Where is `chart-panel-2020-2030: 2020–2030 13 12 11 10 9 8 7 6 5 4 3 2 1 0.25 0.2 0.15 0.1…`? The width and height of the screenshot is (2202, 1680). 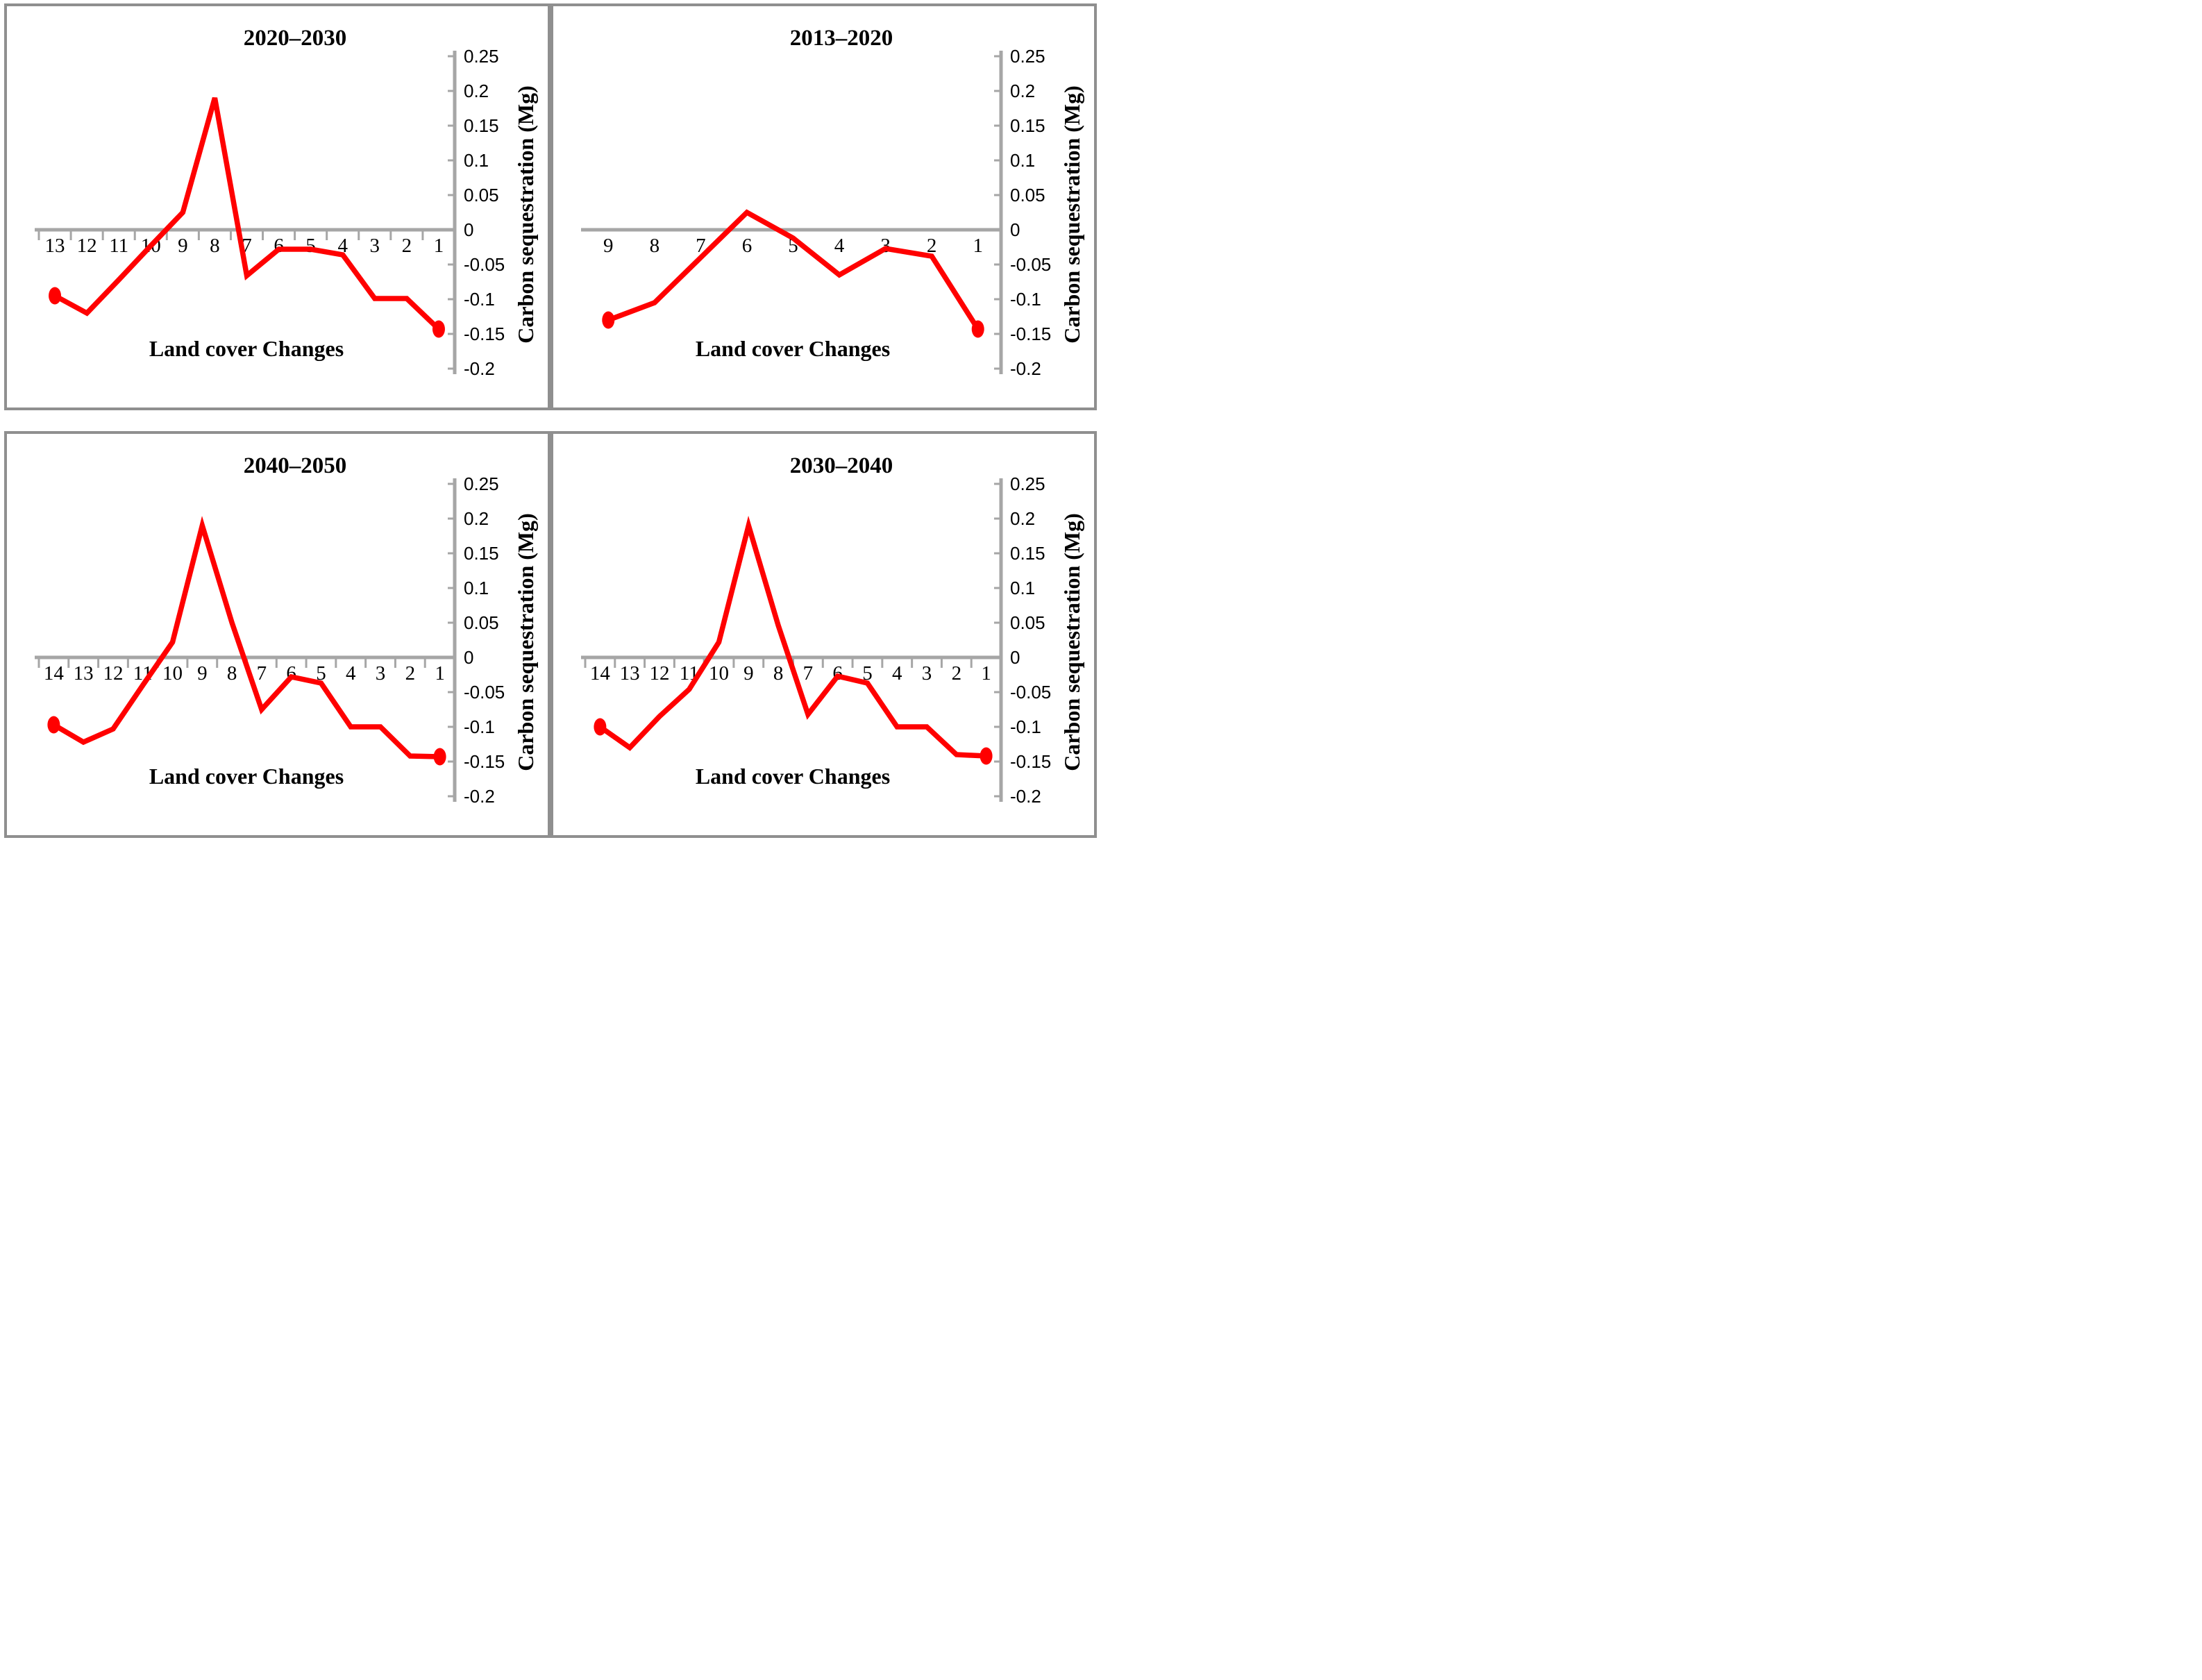
chart-panel-2020-2030: 2020–2030 13 12 11 10 9 8 7 6 5 4 3 2 1 0.25 0.2 0.15 0.1… is located at coordinates (277, 206).